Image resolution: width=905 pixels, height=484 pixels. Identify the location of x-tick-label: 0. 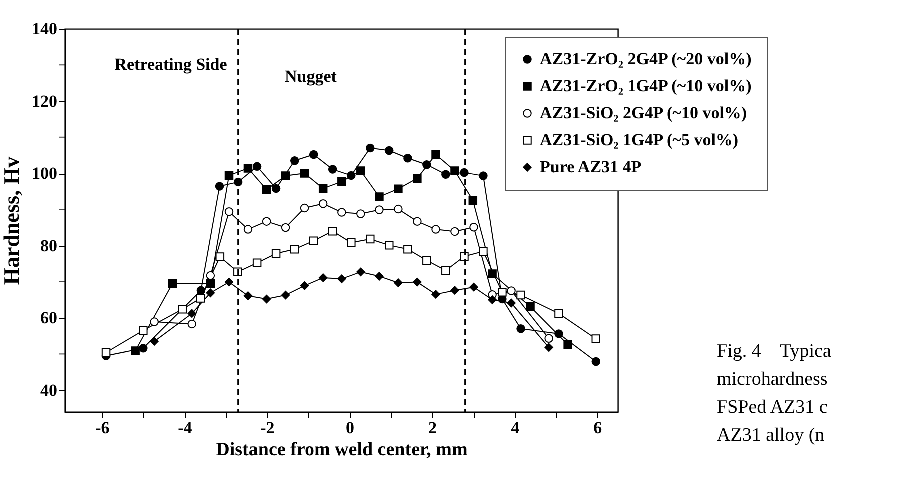
(350, 428).